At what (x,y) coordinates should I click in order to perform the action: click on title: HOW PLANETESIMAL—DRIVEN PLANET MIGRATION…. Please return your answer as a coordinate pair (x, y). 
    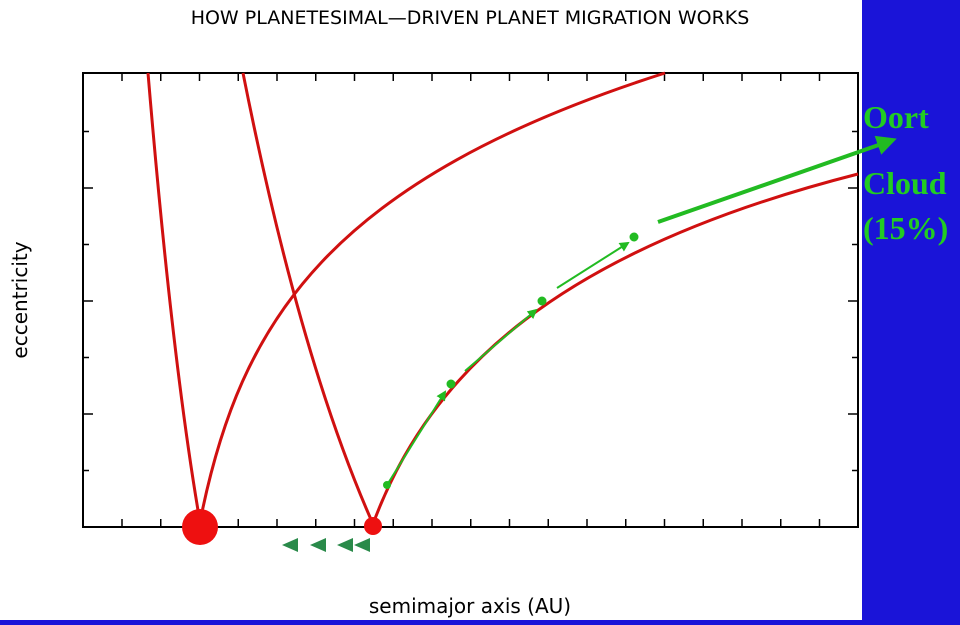
    Looking at the image, I should click on (470, 18).